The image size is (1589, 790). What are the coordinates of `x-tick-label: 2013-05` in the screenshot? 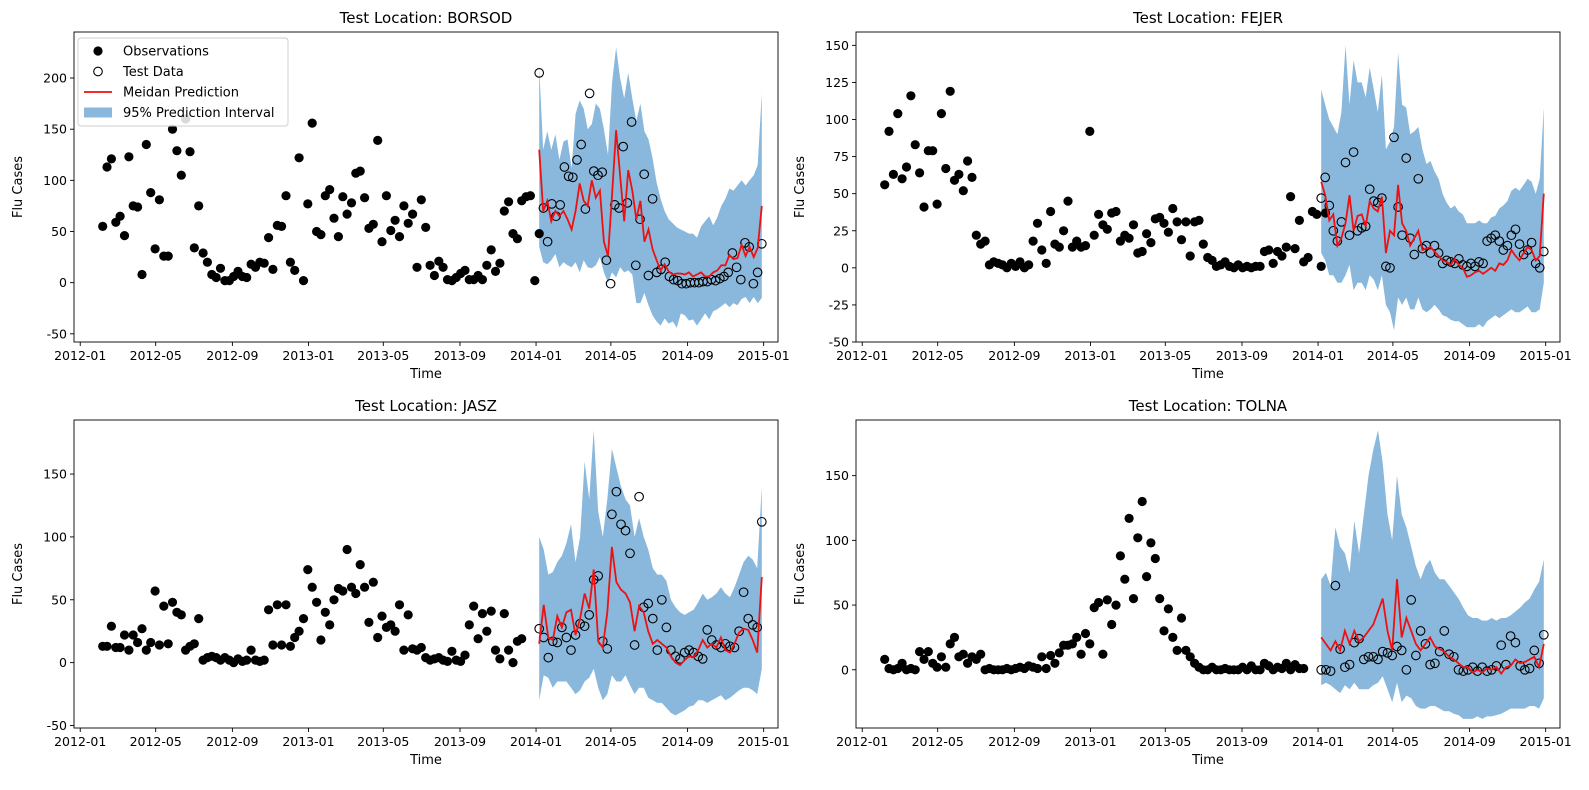 It's located at (383, 741).